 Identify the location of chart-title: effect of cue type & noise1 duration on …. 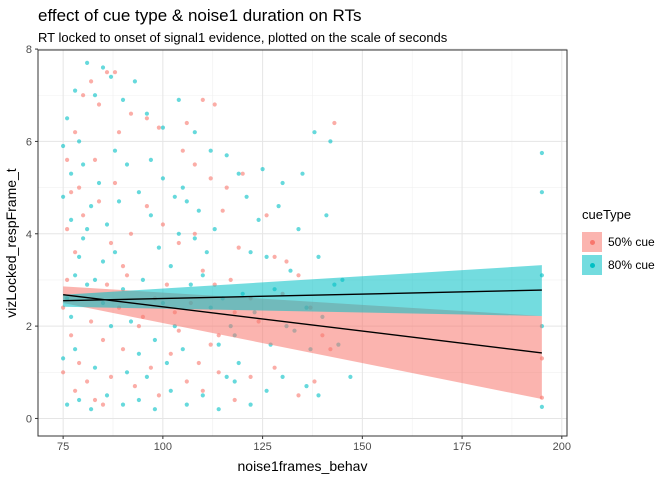
(200, 15).